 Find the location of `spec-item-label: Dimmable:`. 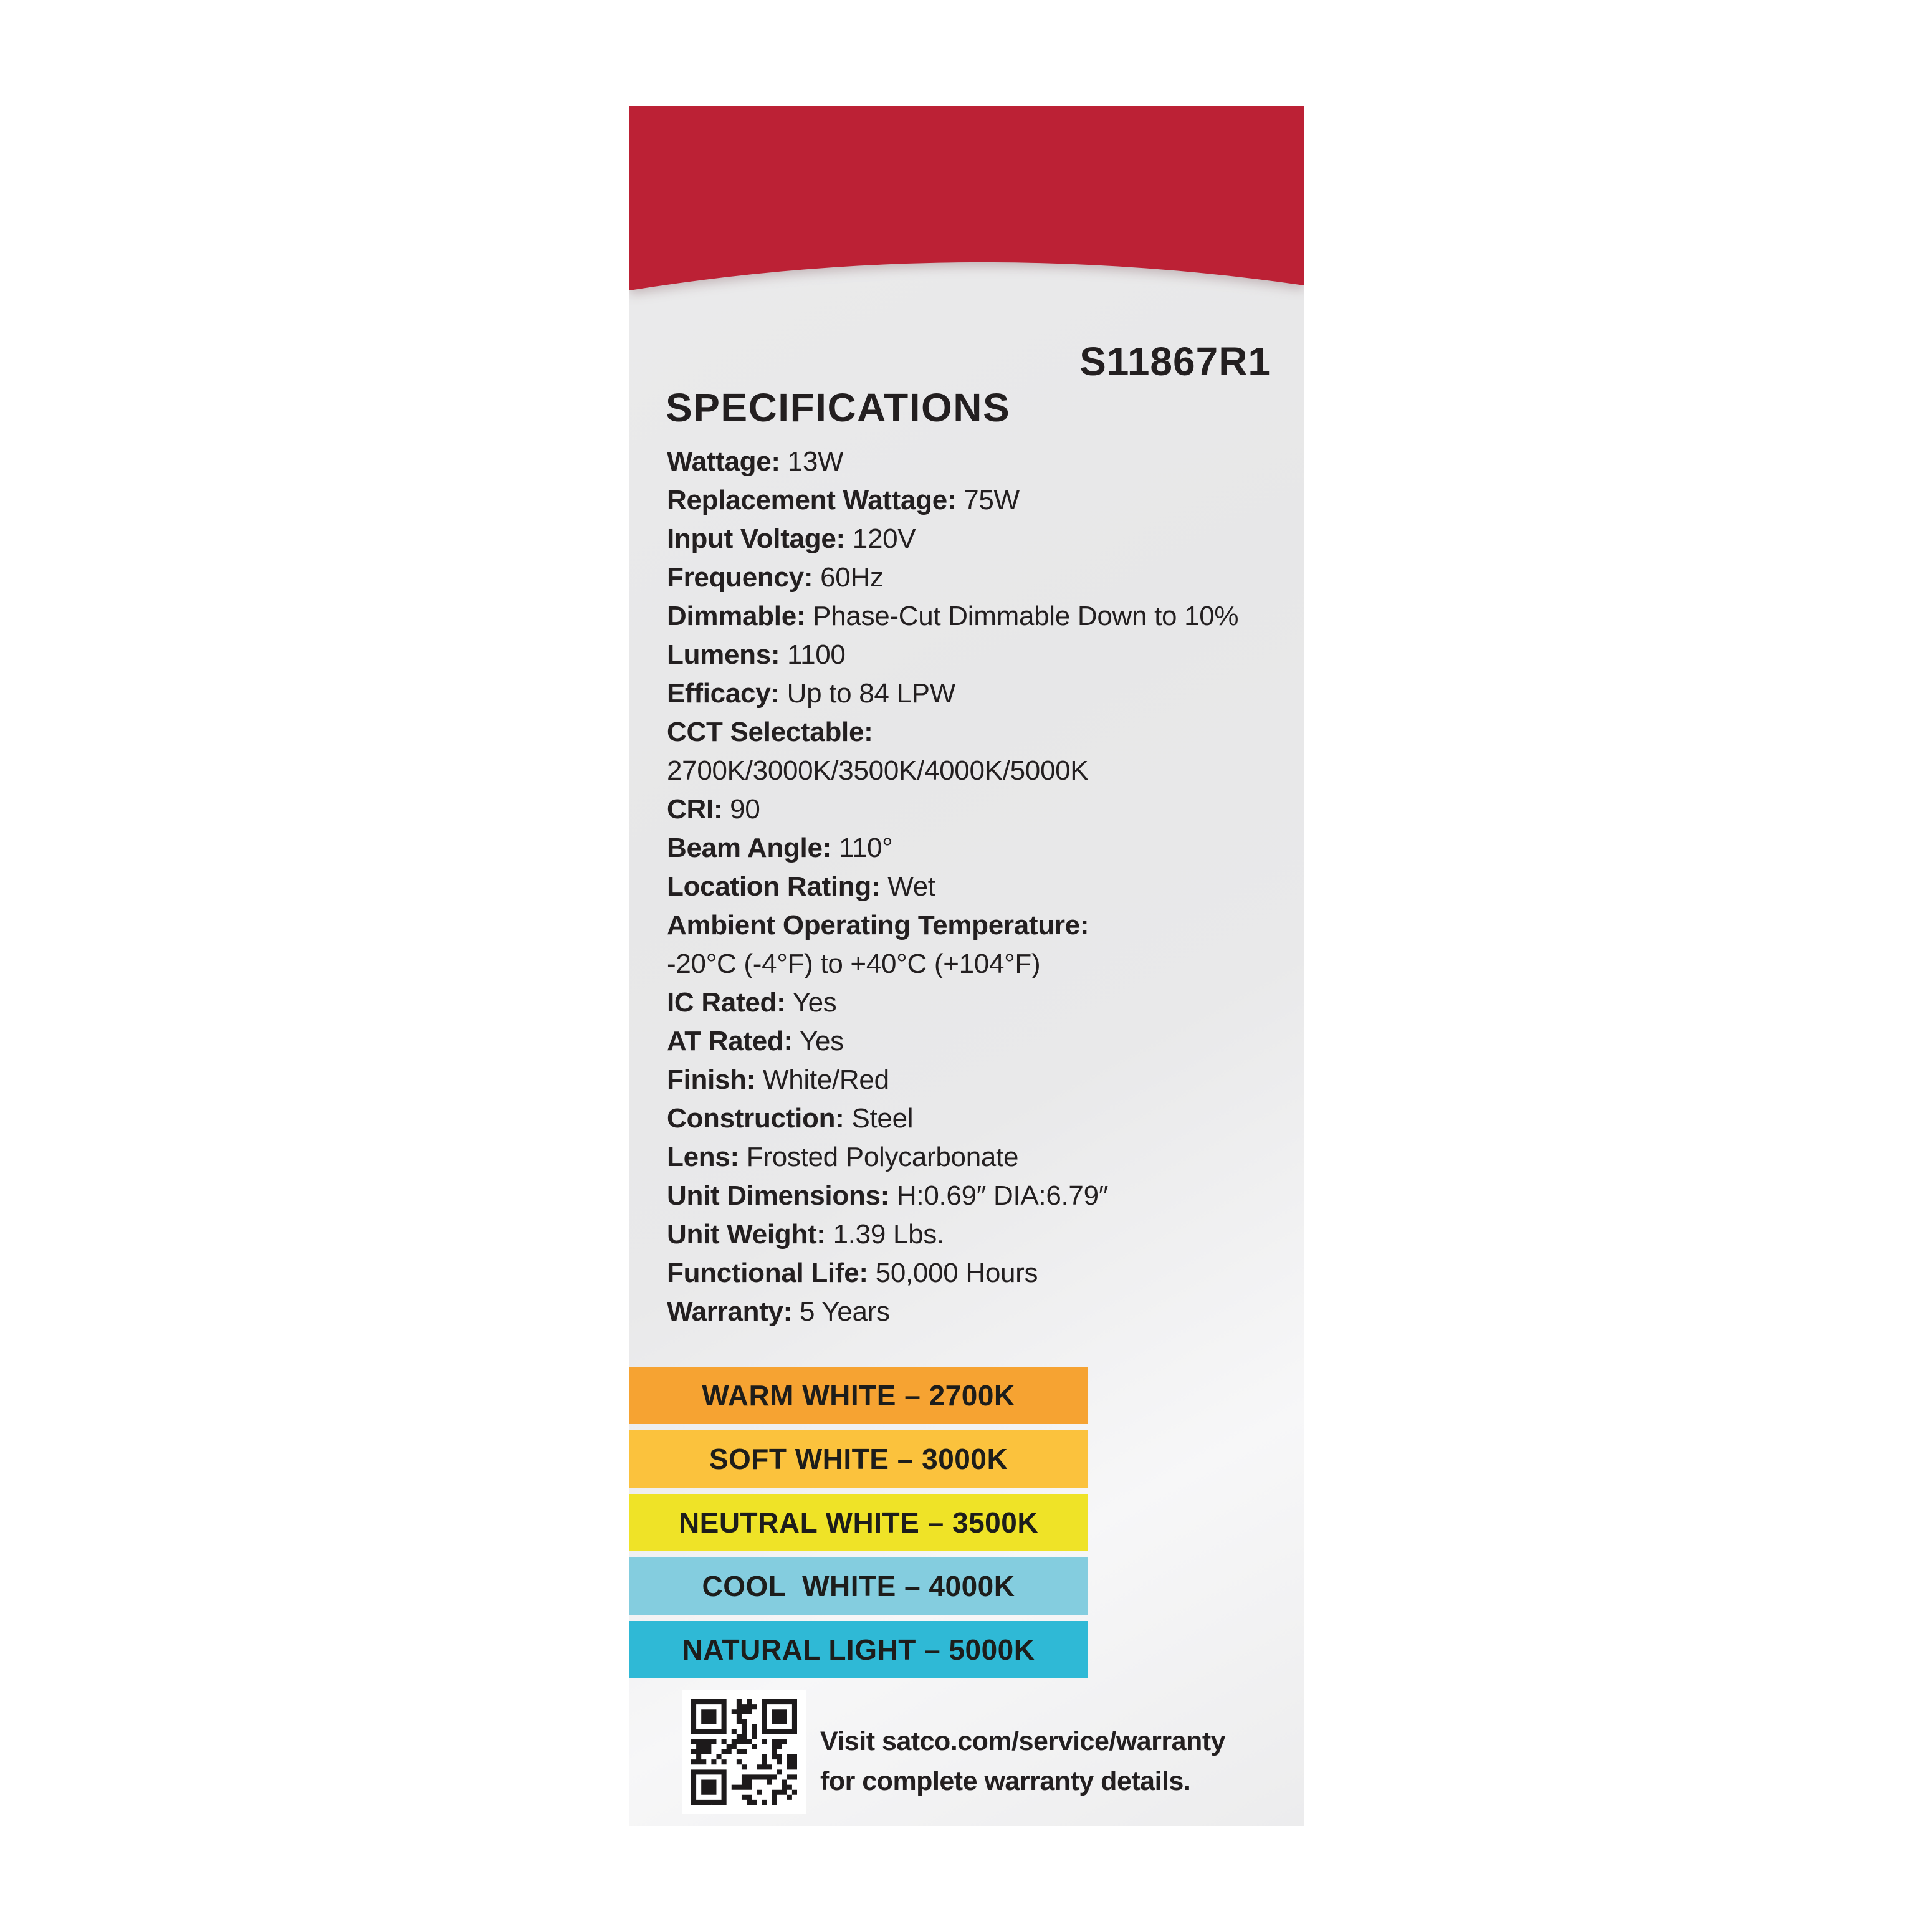

spec-item-label: Dimmable: is located at coordinates (736, 616).